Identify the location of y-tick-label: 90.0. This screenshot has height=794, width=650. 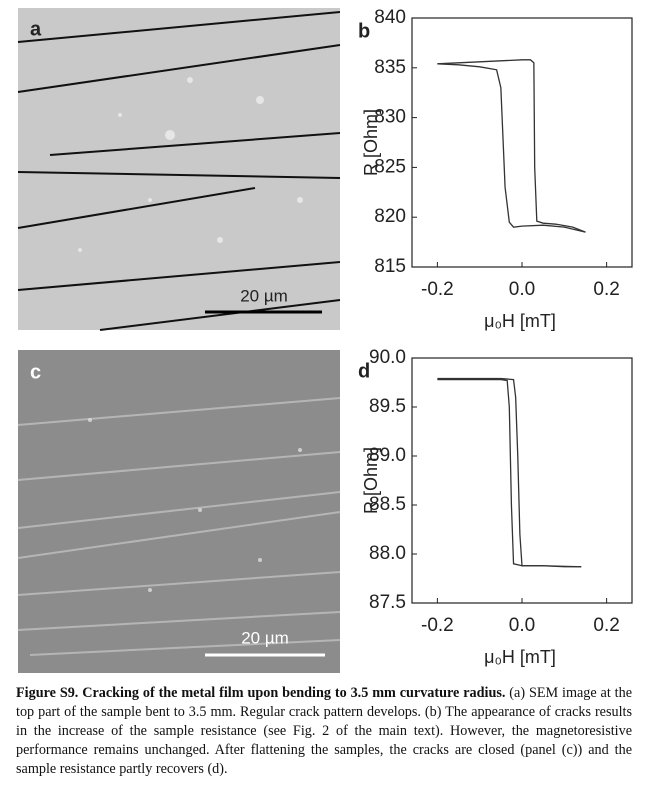
(387, 357).